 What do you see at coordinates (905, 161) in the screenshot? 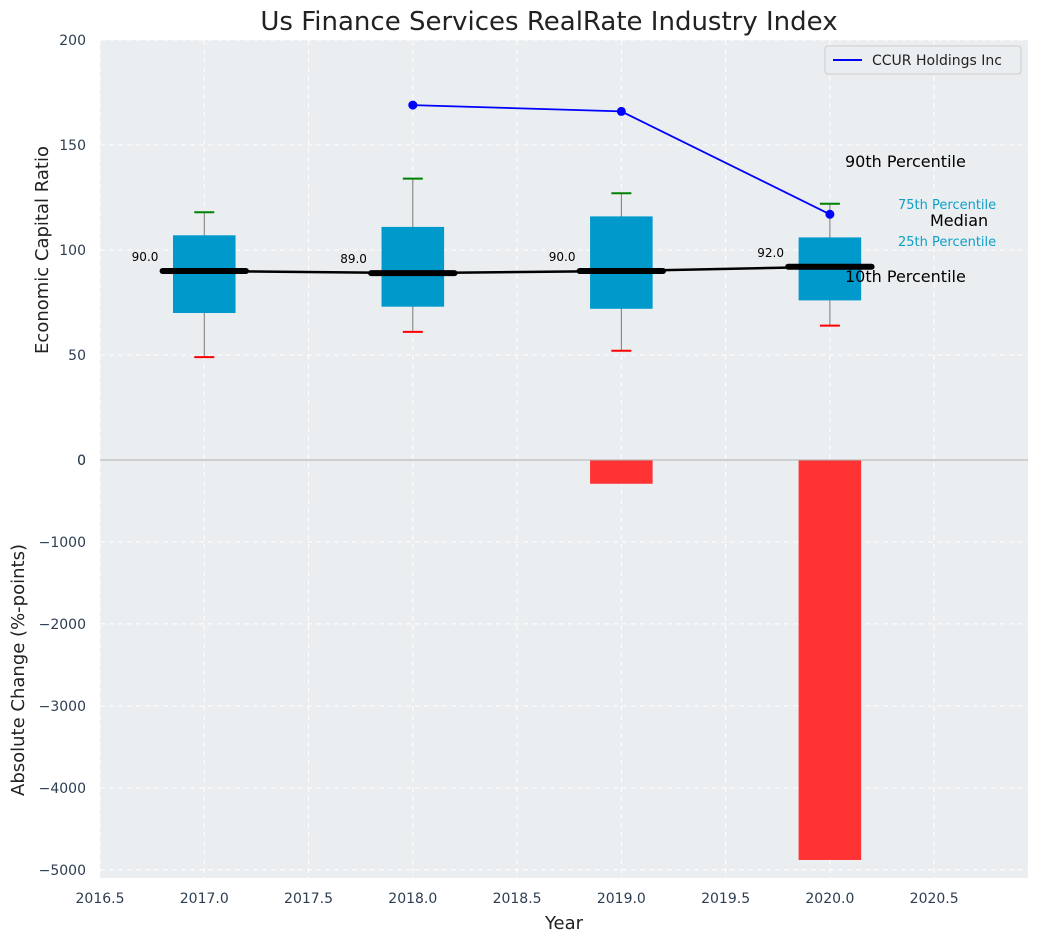
I see `annotation-90th-percentile: 90th Percentile` at bounding box center [905, 161].